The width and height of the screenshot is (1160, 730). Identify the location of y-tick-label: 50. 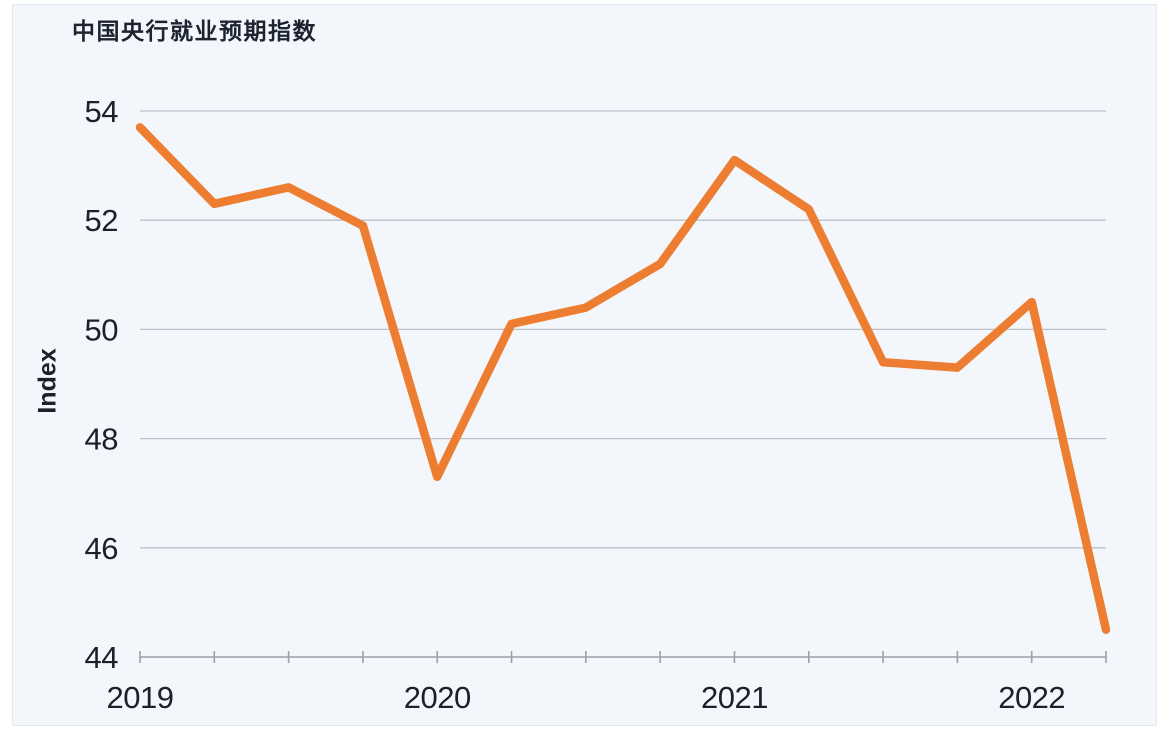
(102, 329).